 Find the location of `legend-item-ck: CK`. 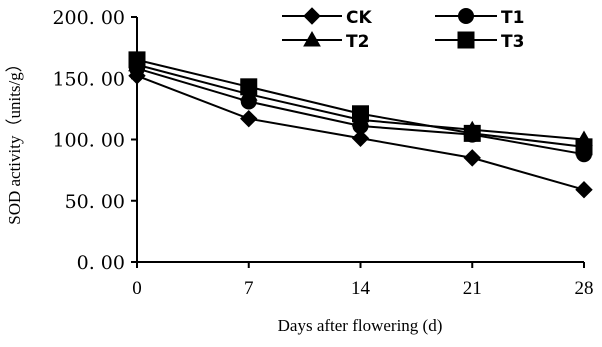

legend-item-ck: CK is located at coordinates (327, 17).